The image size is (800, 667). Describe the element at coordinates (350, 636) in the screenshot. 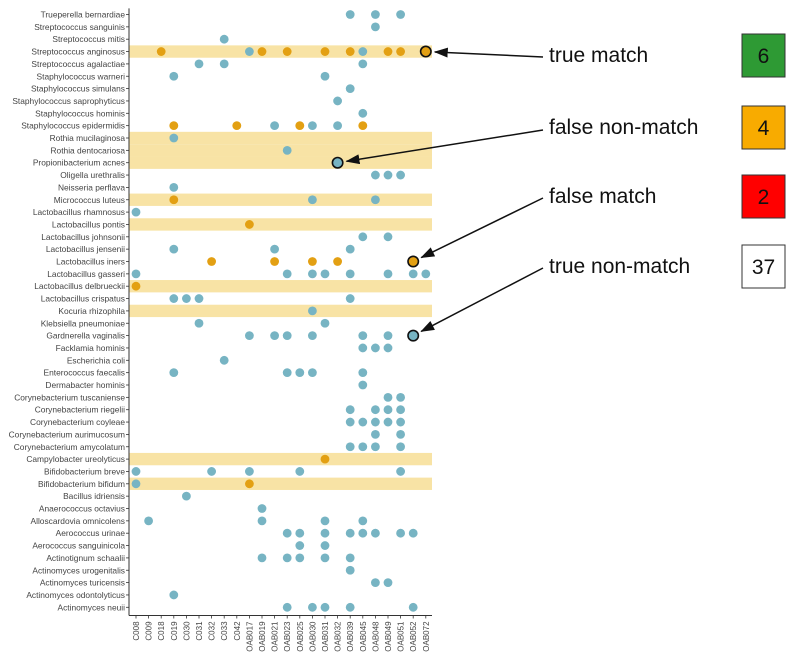

I see `x-tick-label: OAB039` at that location.